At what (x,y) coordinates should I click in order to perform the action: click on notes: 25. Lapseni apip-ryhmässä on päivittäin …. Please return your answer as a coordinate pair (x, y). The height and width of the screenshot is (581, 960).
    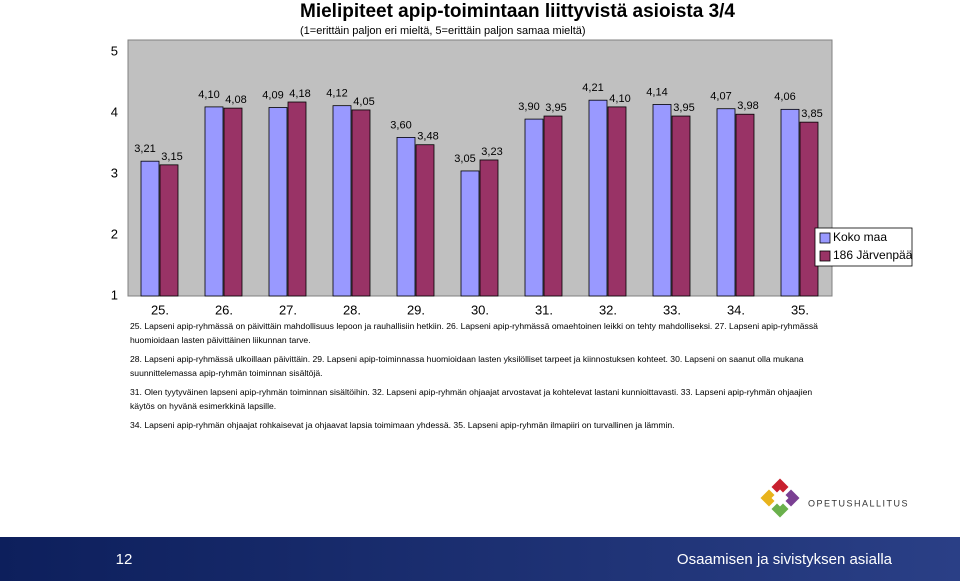
    Looking at the image, I should click on (480, 379).